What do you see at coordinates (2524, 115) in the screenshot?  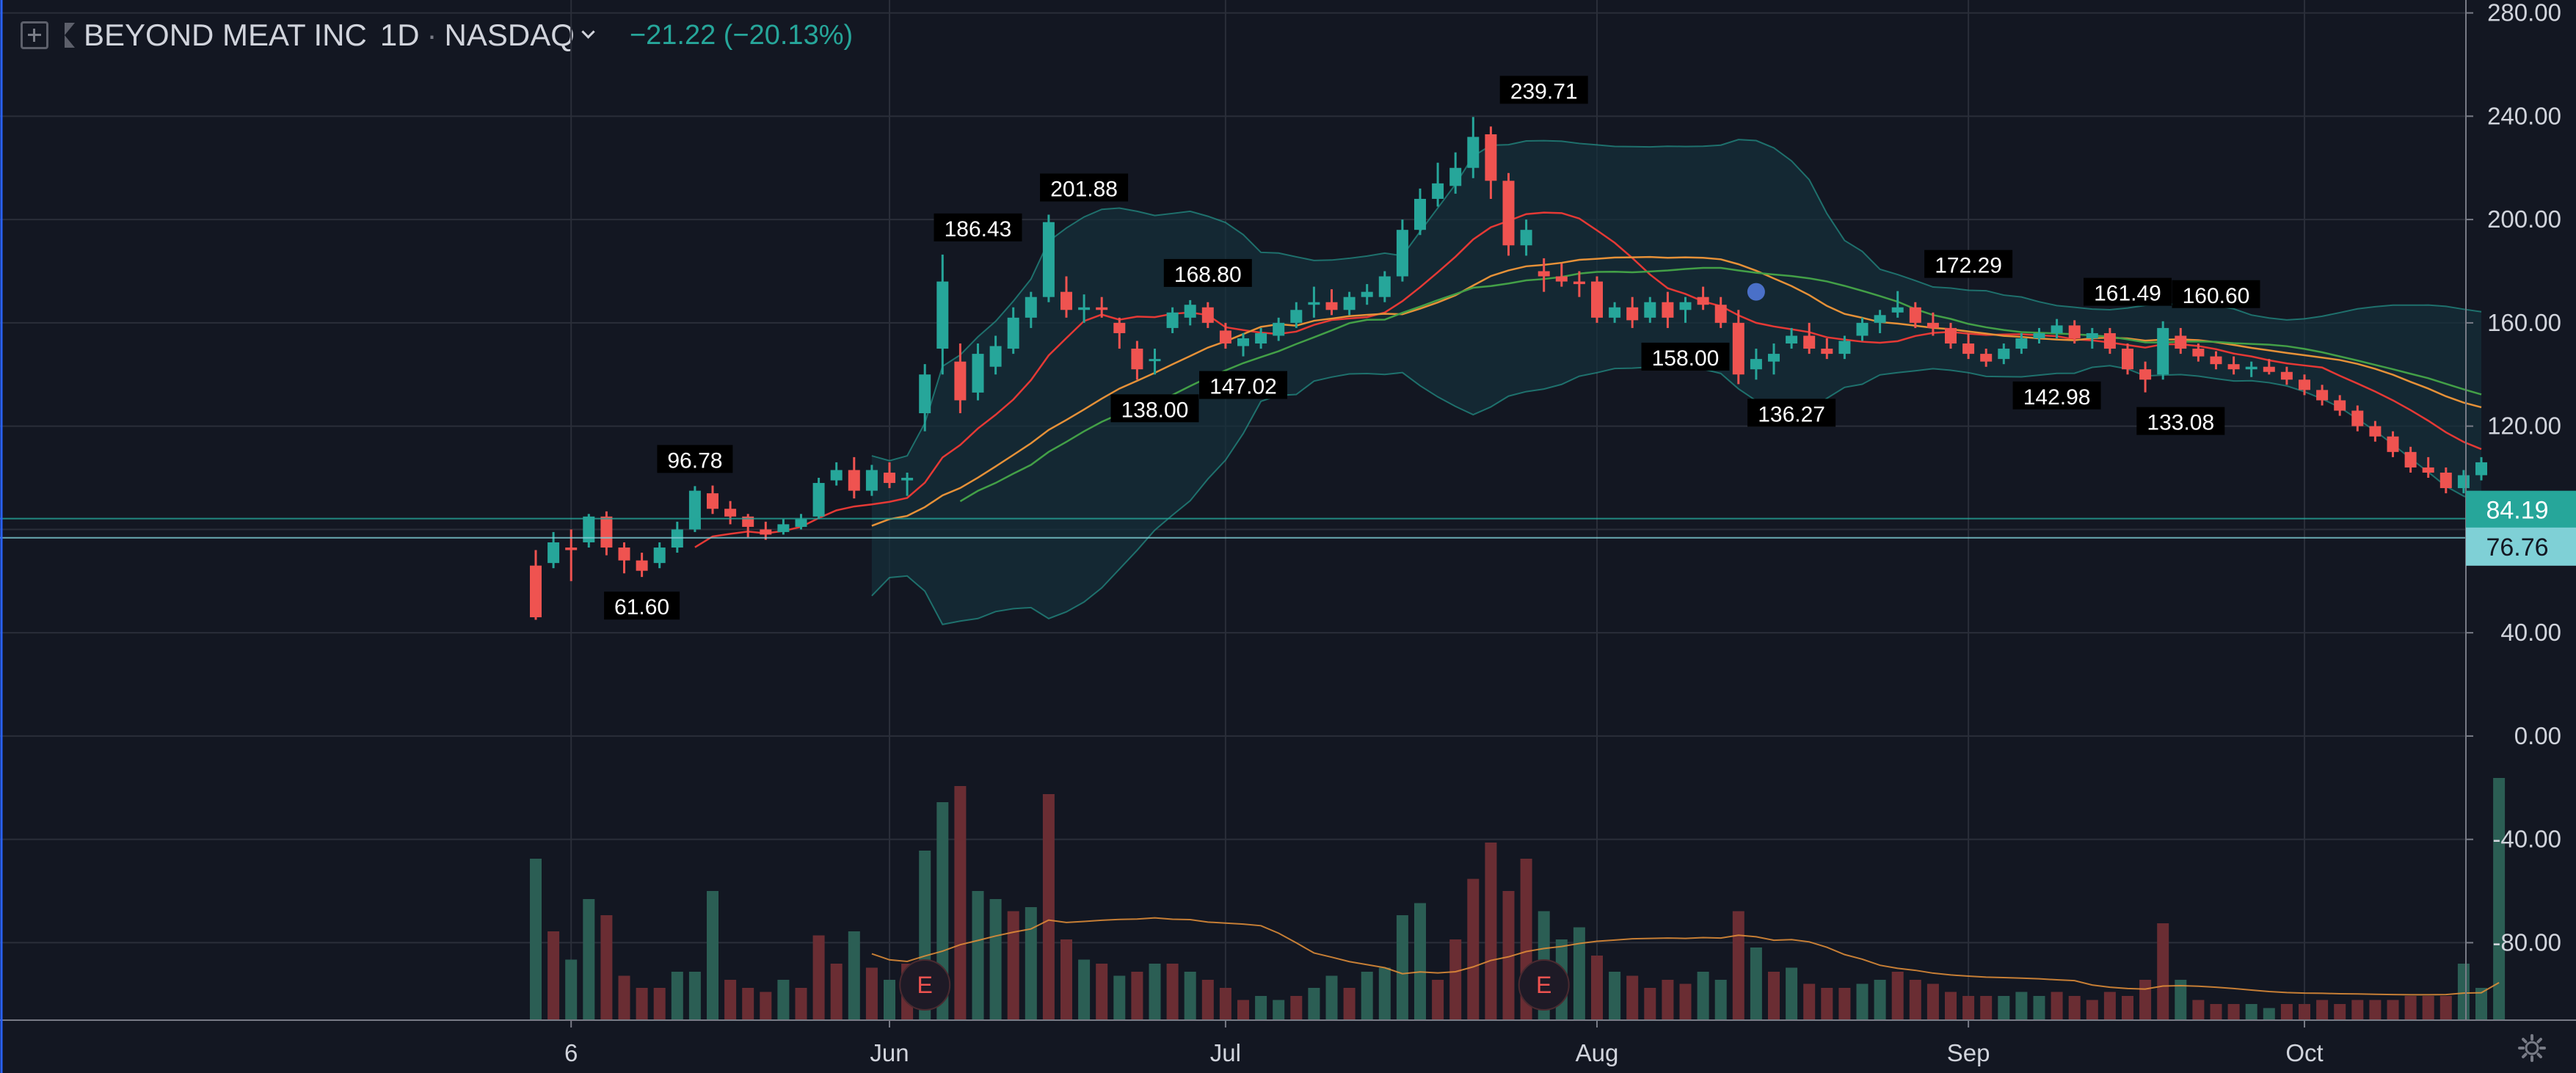 I see `price-axis-label: 240.00` at bounding box center [2524, 115].